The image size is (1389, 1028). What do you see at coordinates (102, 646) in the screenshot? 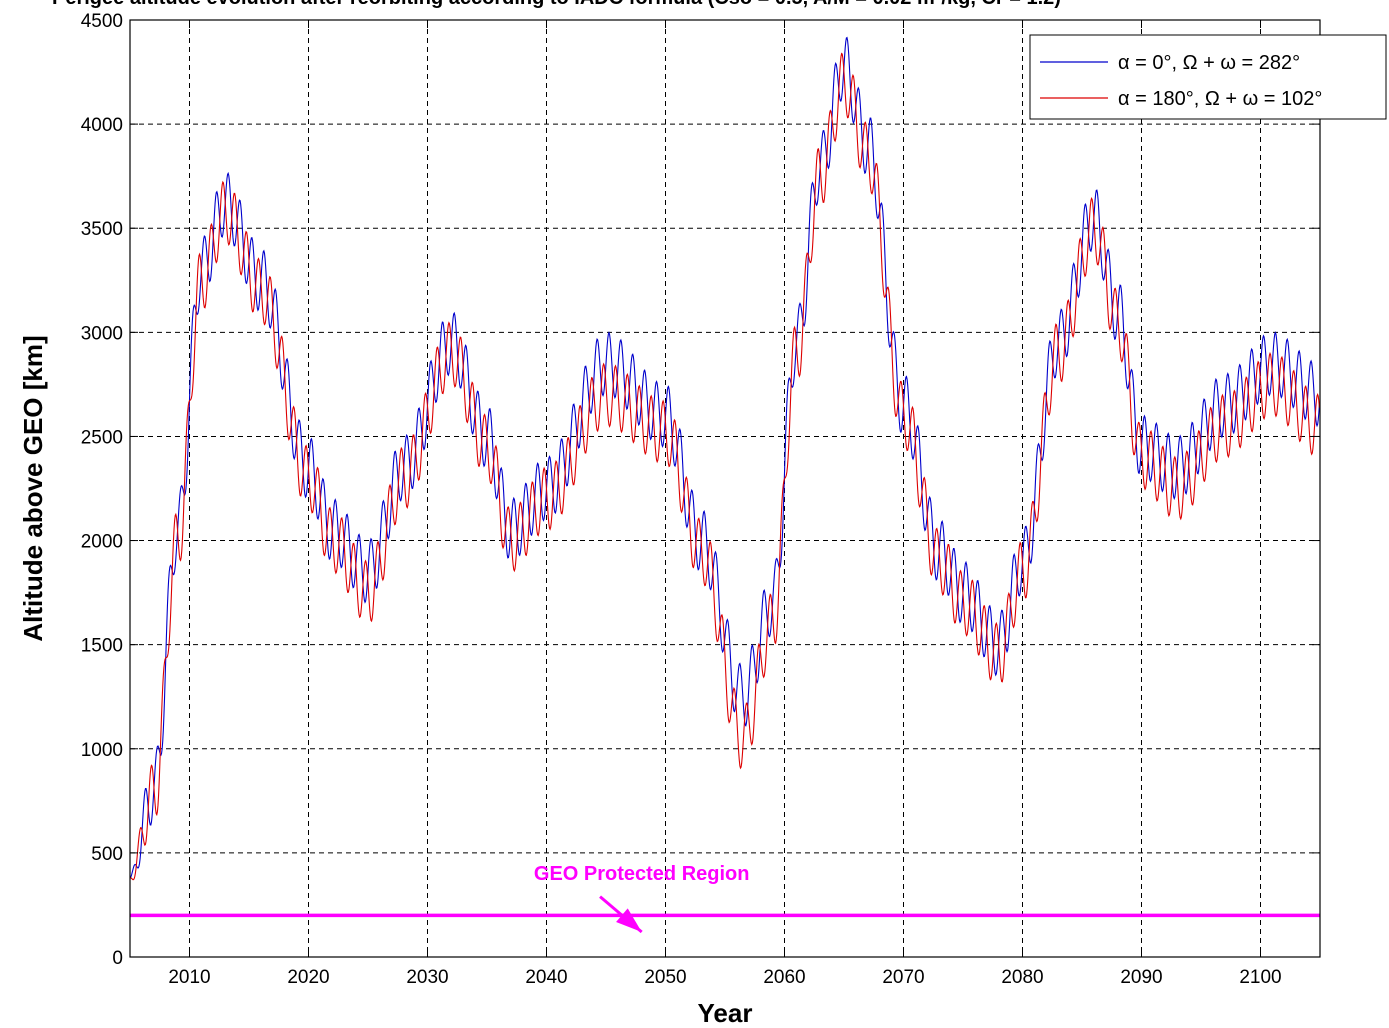
I see `y-tick-label: 1500` at bounding box center [102, 646].